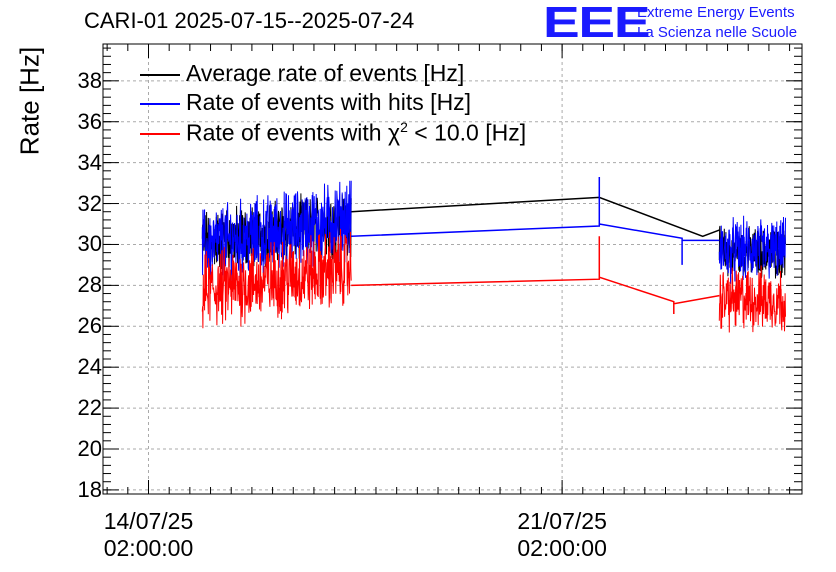 This screenshot has width=836, height=572. What do you see at coordinates (562, 521) in the screenshot?
I see `x-tick-date: 21/07/25` at bounding box center [562, 521].